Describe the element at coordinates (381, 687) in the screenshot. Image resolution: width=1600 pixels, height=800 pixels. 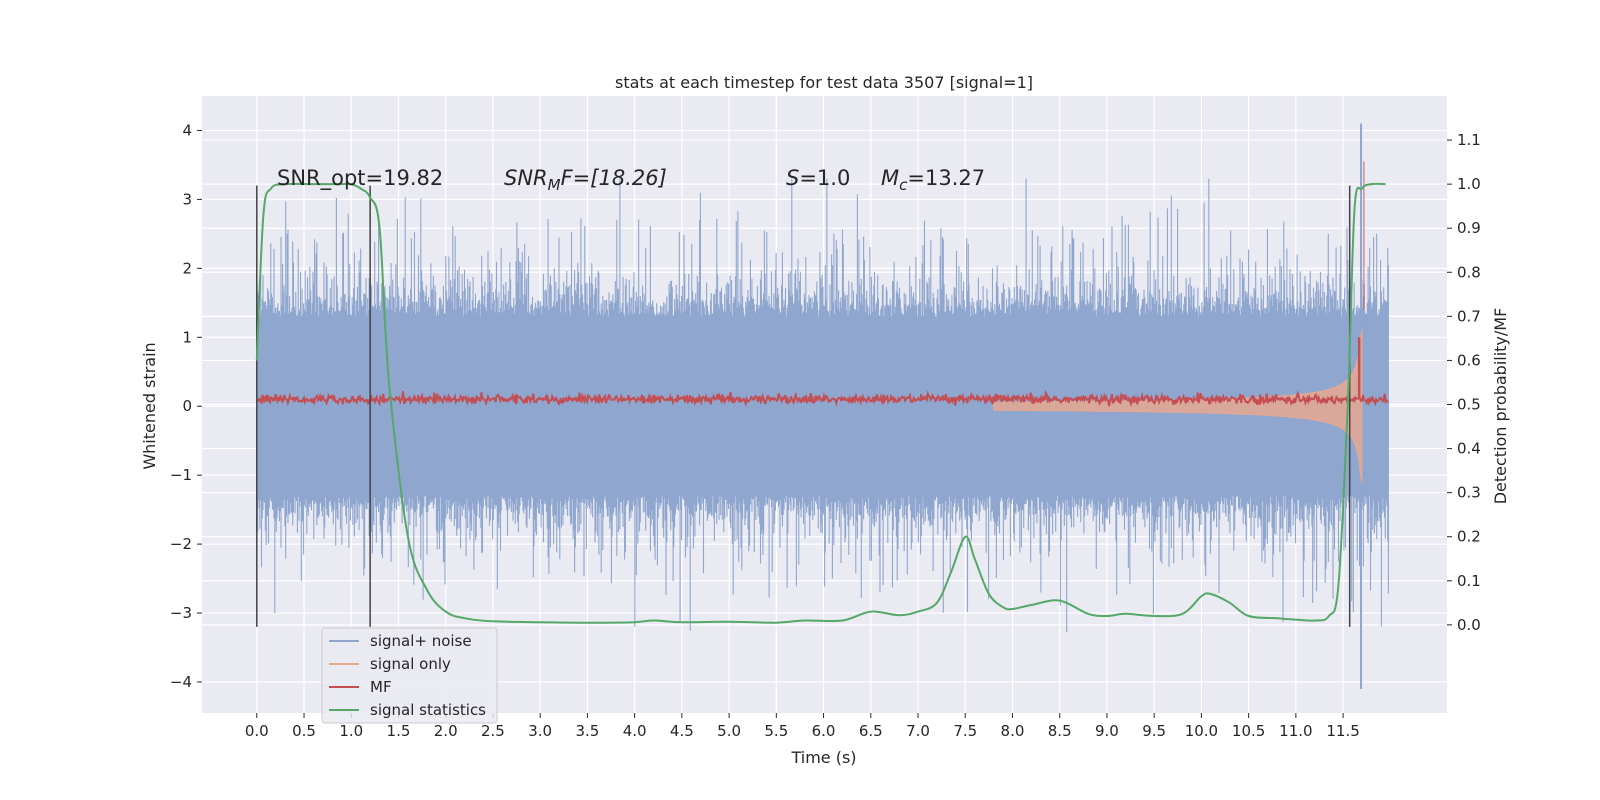
I see `legend-label-mf: MF` at that location.